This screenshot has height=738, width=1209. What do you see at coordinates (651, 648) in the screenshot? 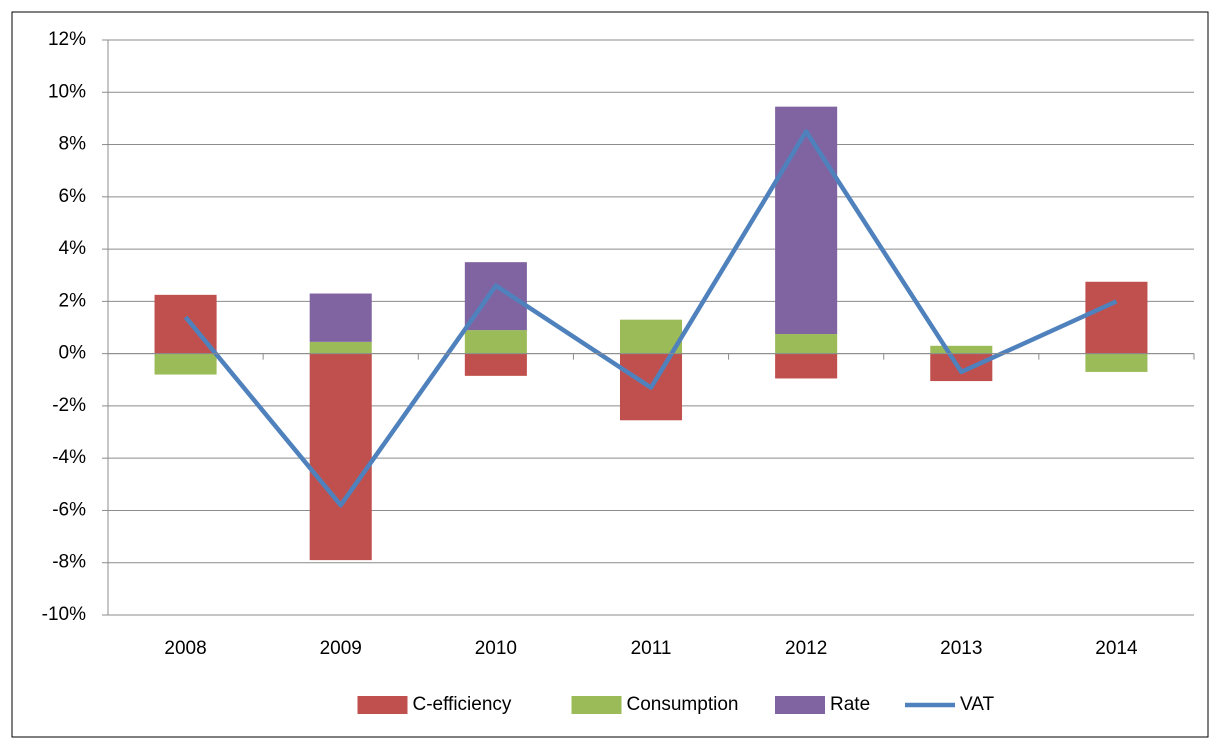
I see `x-tick-label: 2011` at bounding box center [651, 648].